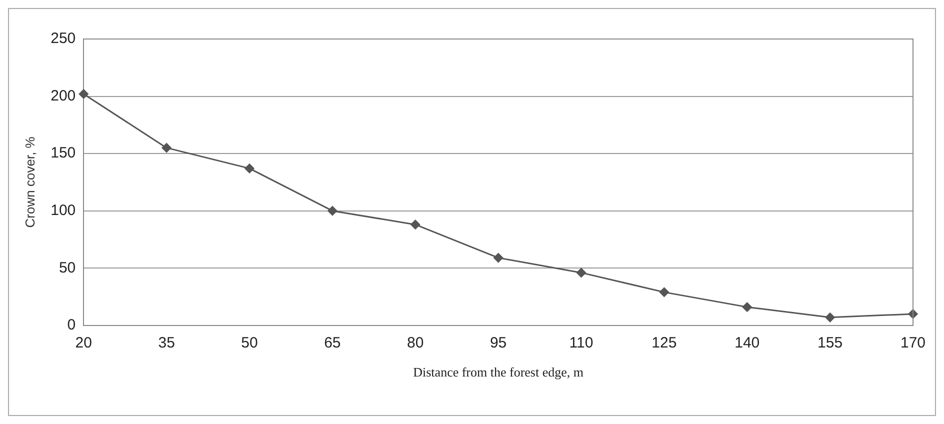 The height and width of the screenshot is (424, 944). I want to click on x-tick-label: 155, so click(830, 343).